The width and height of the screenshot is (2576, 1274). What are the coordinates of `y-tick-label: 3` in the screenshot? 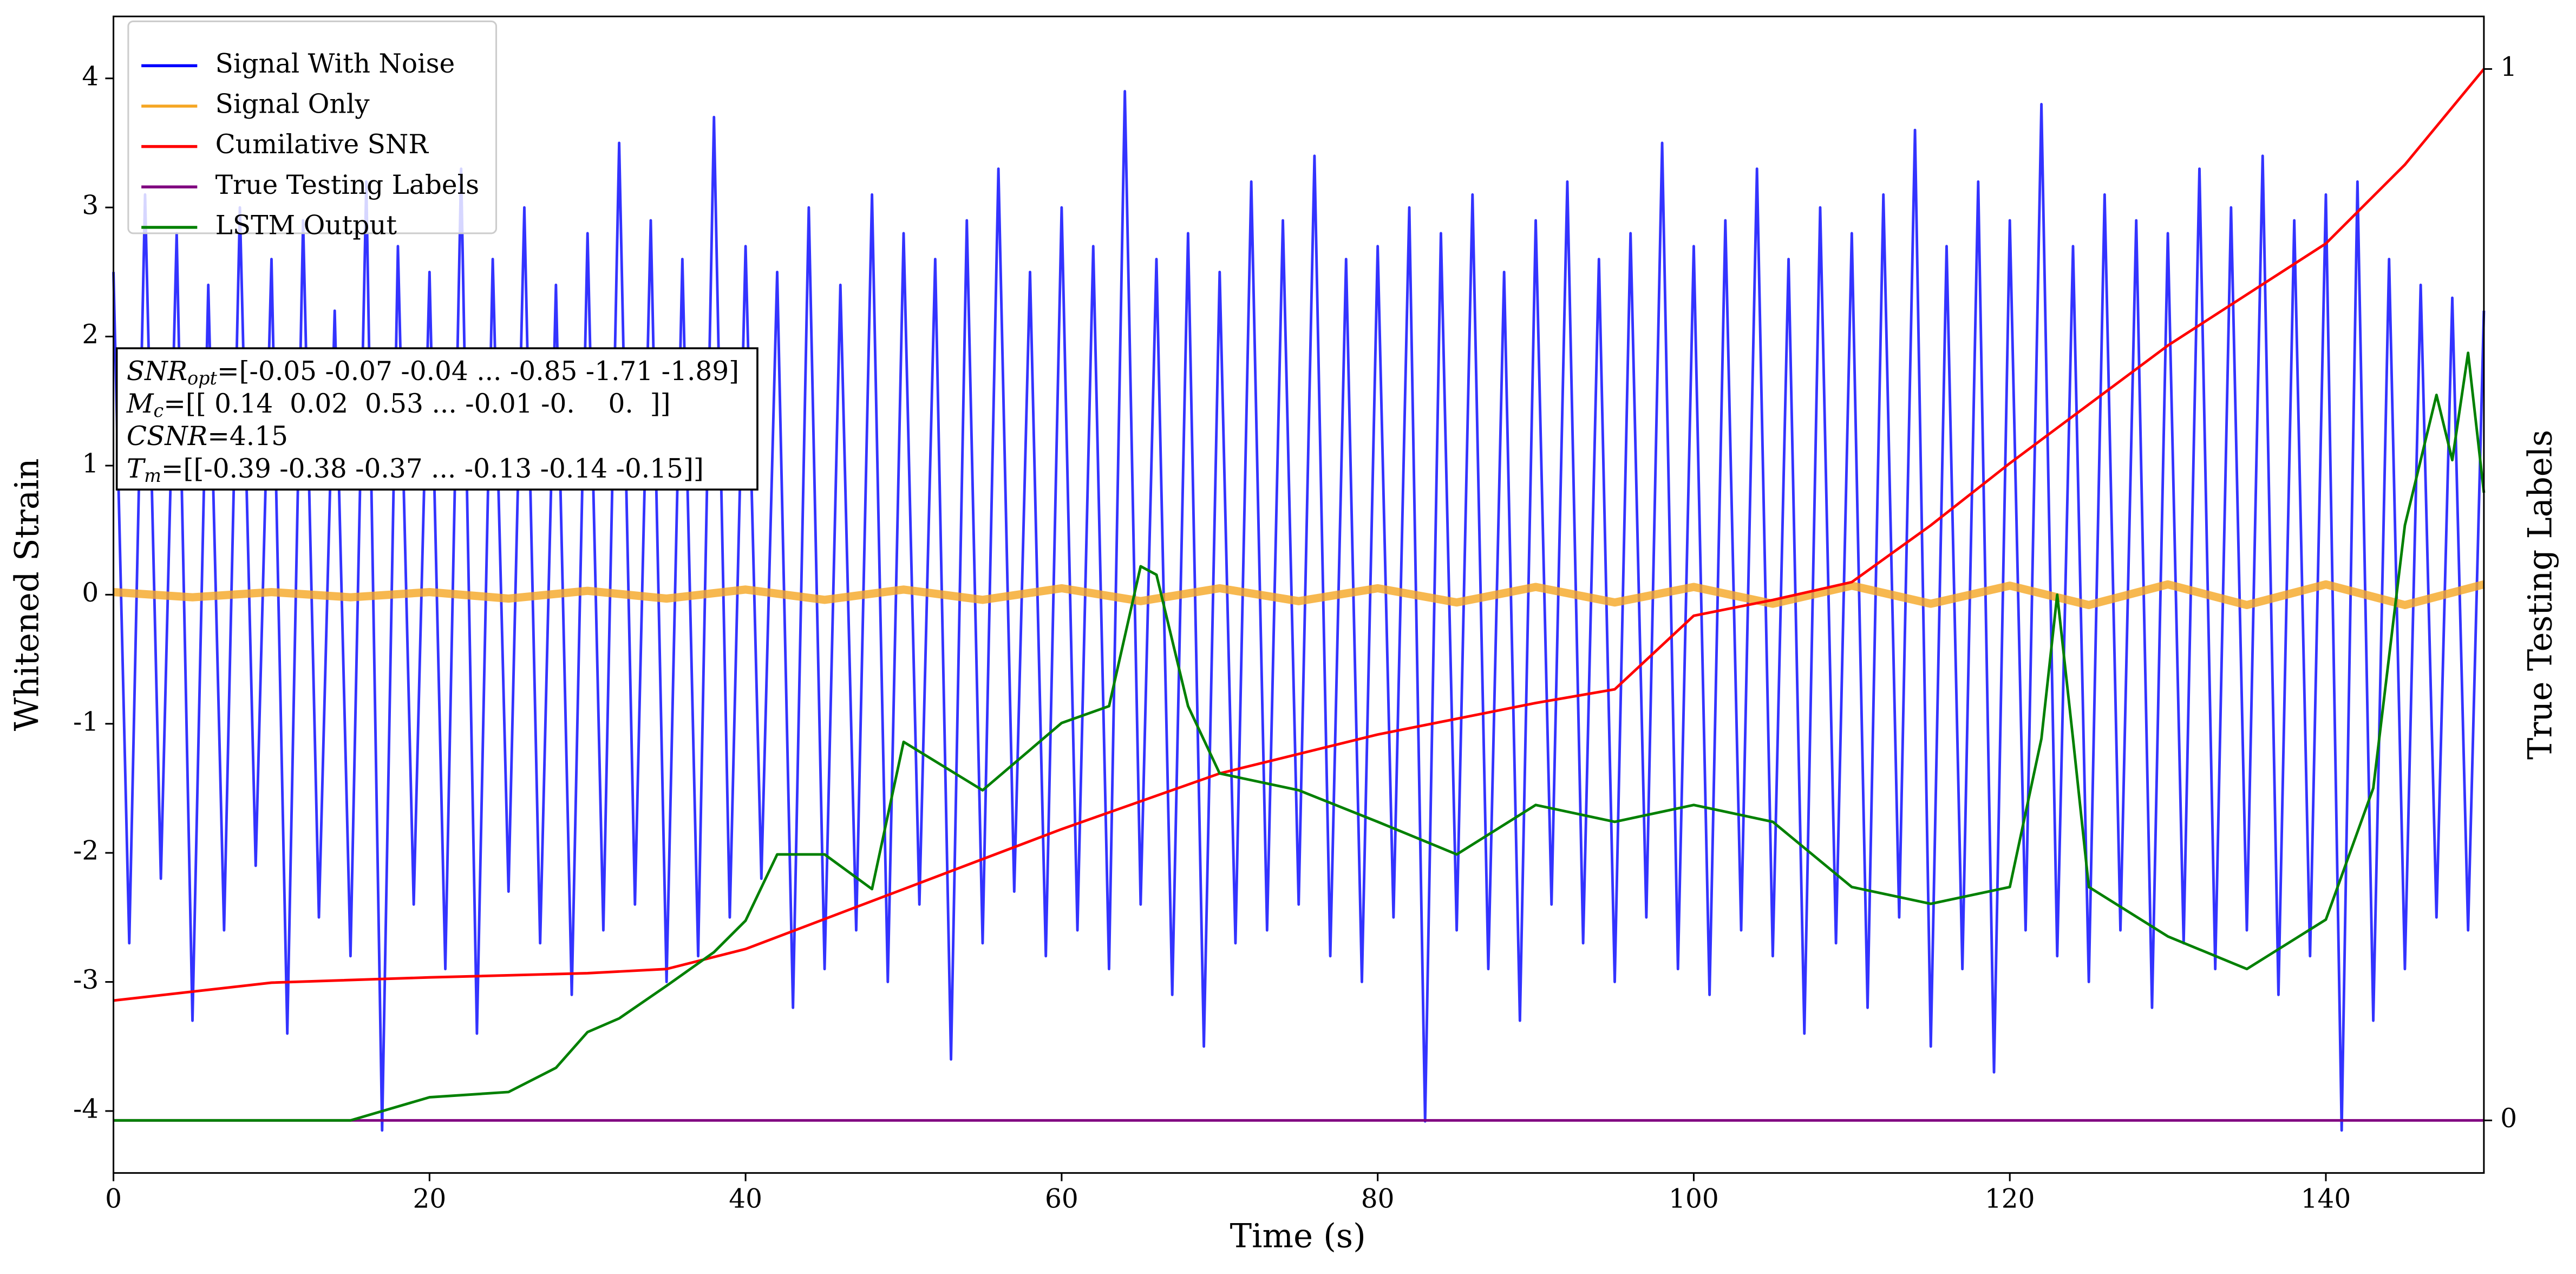 It's located at (90, 206).